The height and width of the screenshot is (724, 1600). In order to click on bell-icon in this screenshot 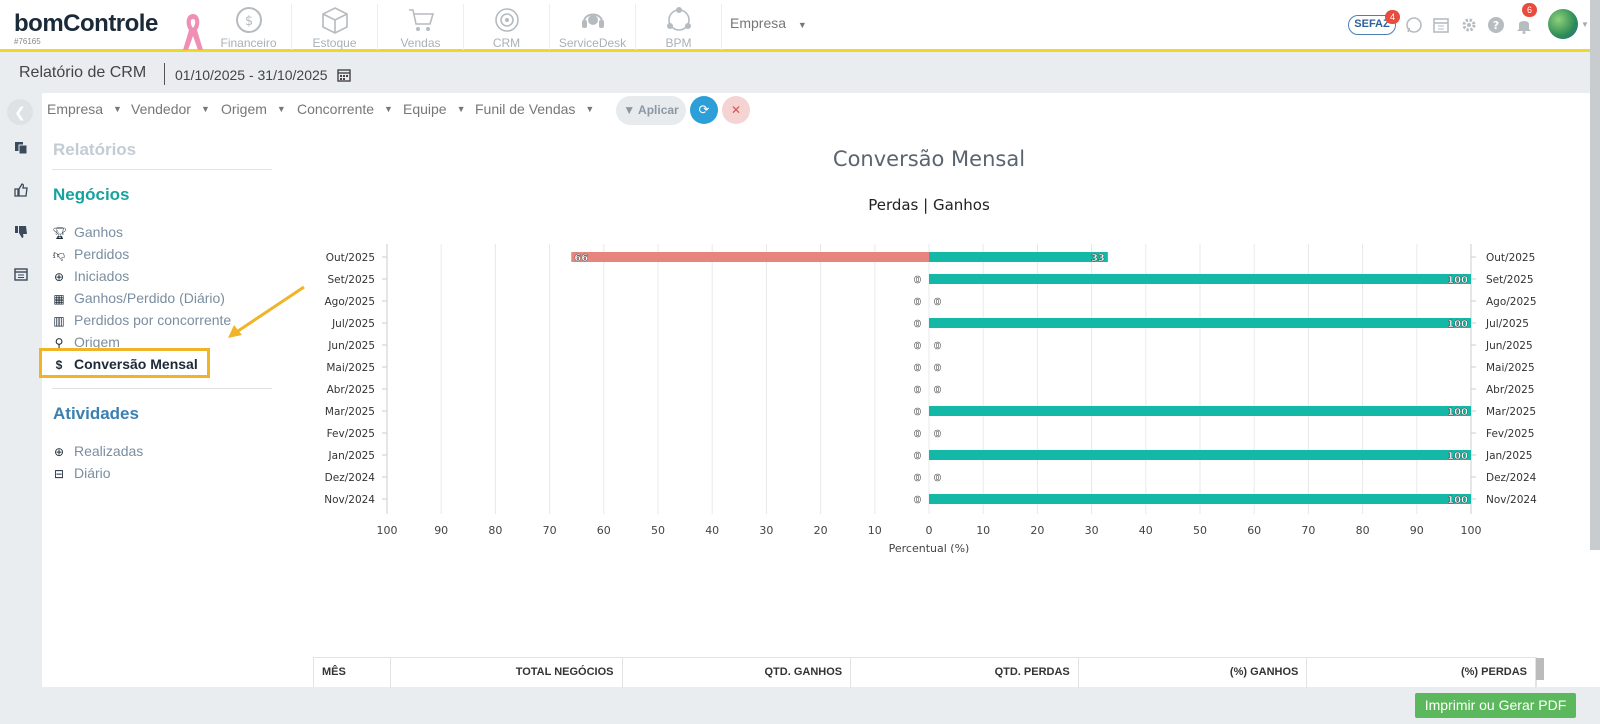, I will do `click(1524, 25)`.